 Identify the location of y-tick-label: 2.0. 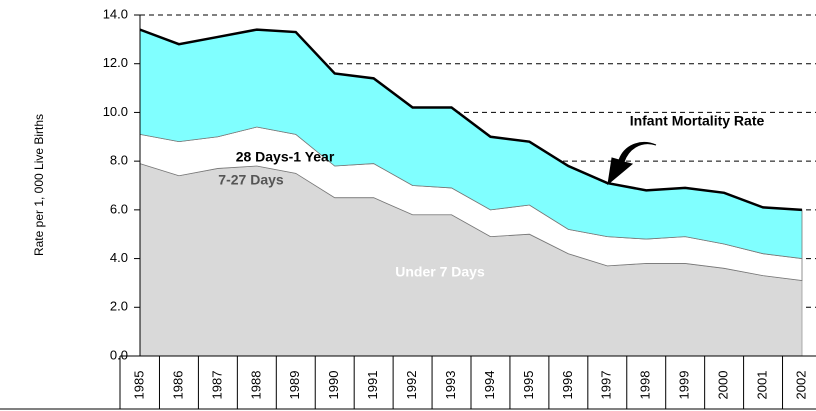
(119, 306).